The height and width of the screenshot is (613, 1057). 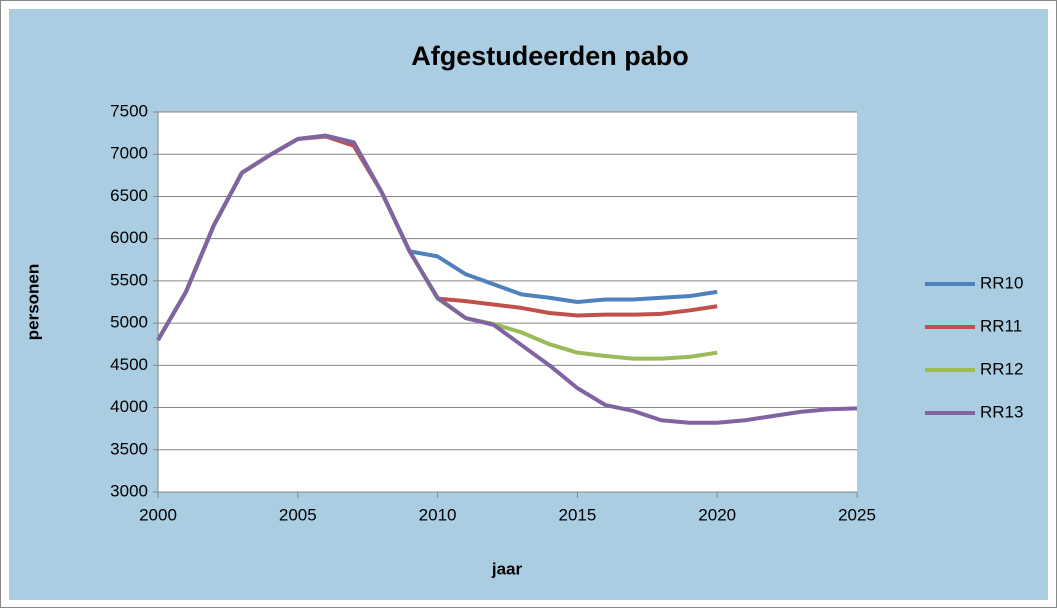 I want to click on y-tick-label: 6000, so click(x=129, y=237).